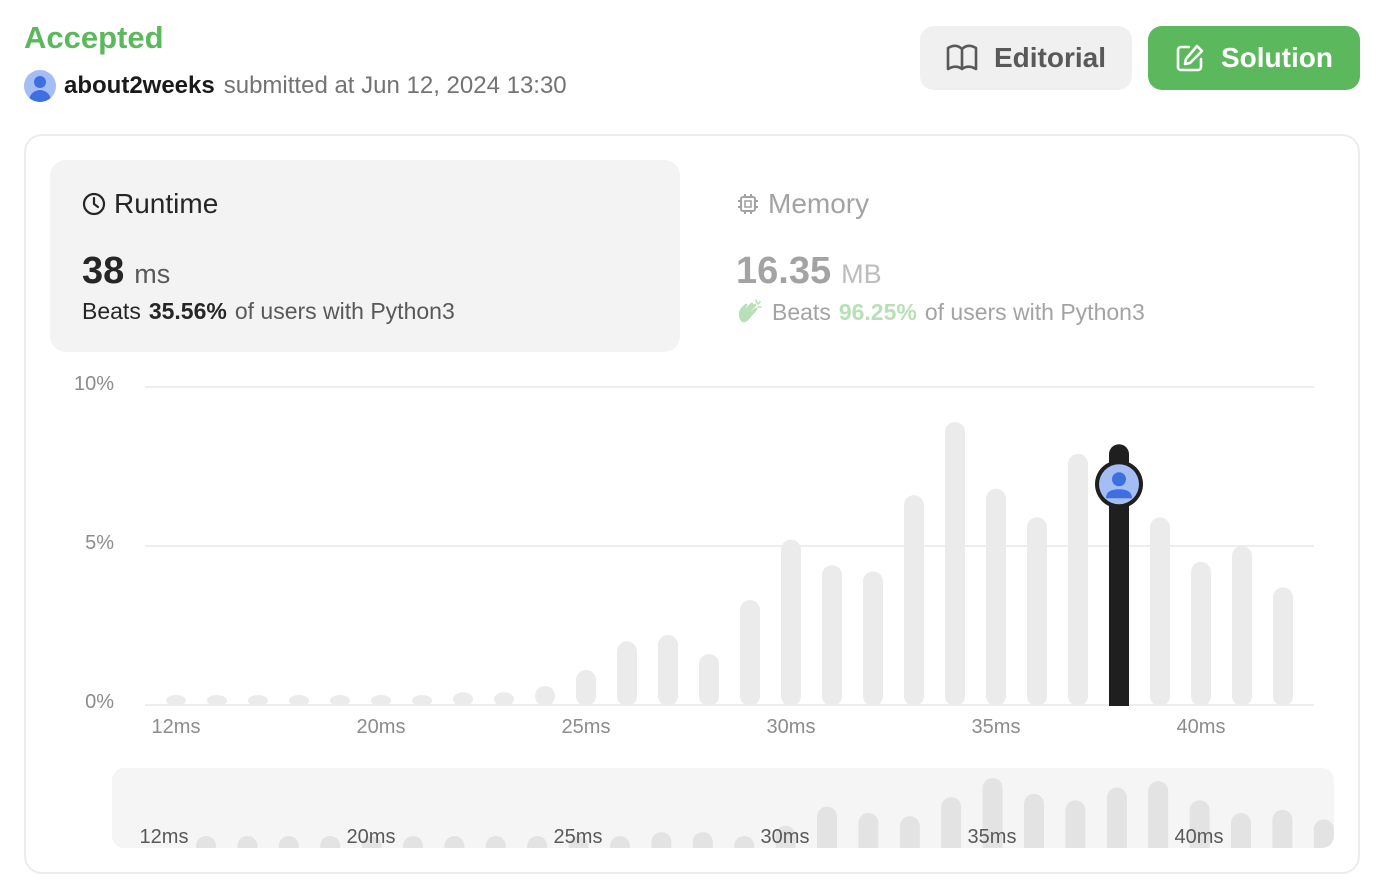 This screenshot has height=894, width=1380. Describe the element at coordinates (1190, 58) in the screenshot. I see `edit-icon` at that location.